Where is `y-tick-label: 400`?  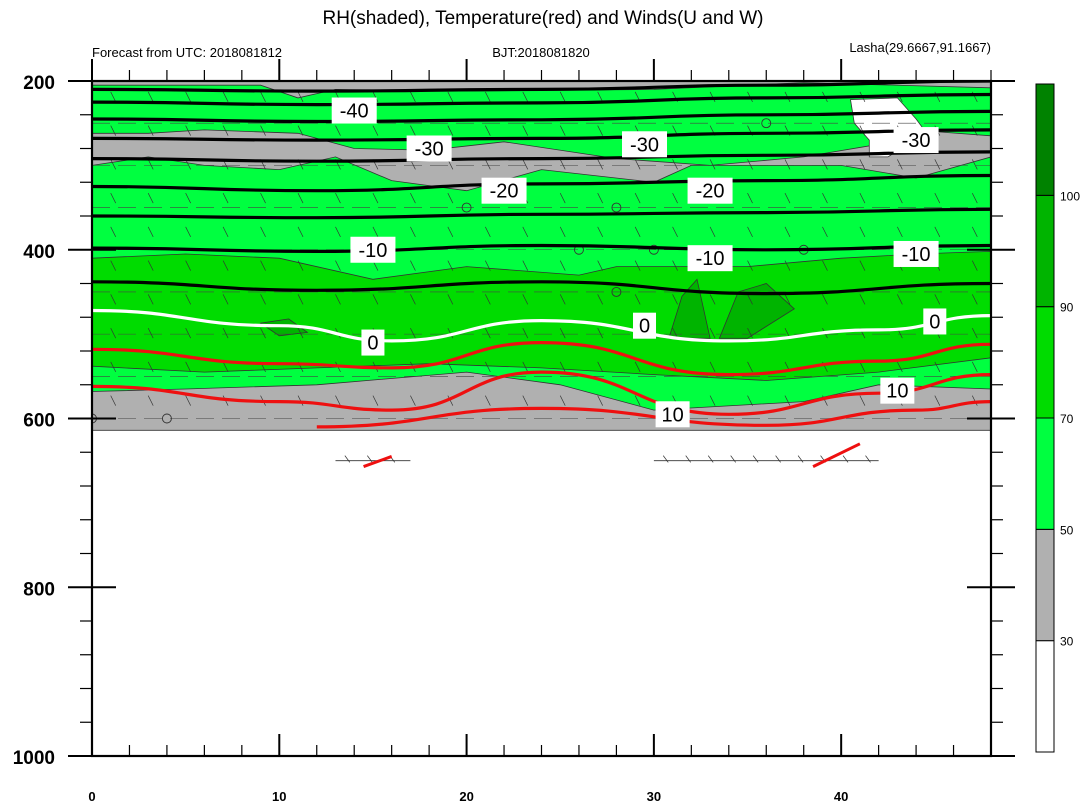 y-tick-label: 400 is located at coordinates (39, 252).